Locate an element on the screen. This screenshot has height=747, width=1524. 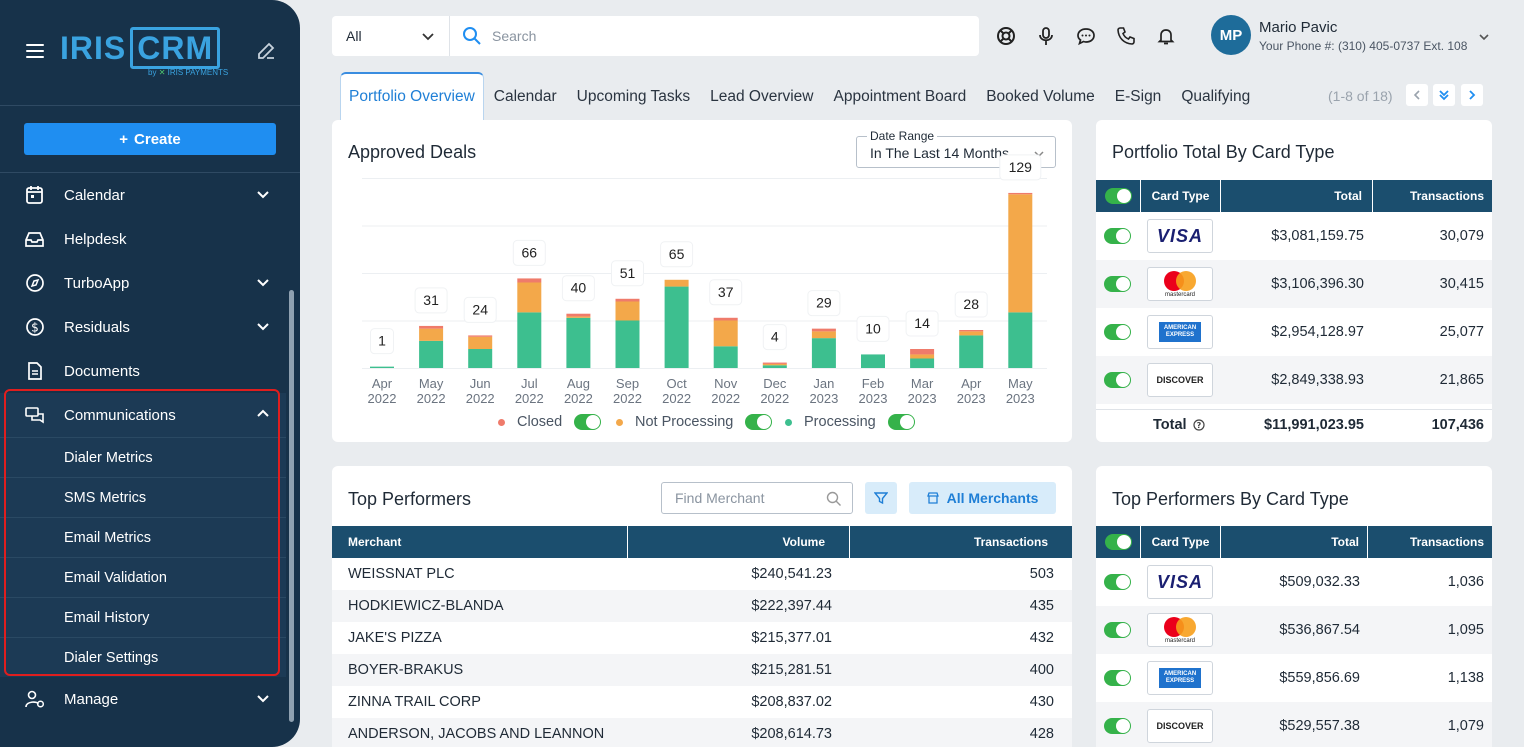
help-icon: ? is located at coordinates (1199, 425).